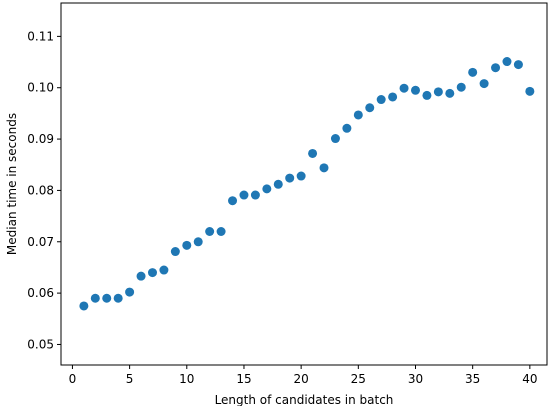 This screenshot has height=406, width=550. What do you see at coordinates (40, 293) in the screenshot?
I see `y-tick-label: 0.06` at bounding box center [40, 293].